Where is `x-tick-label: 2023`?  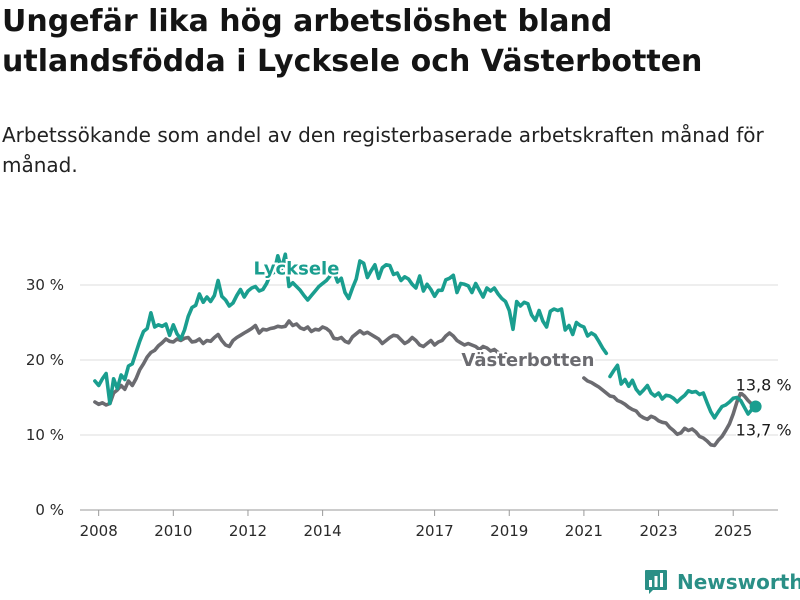 x-tick-label: 2023 is located at coordinates (658, 531).